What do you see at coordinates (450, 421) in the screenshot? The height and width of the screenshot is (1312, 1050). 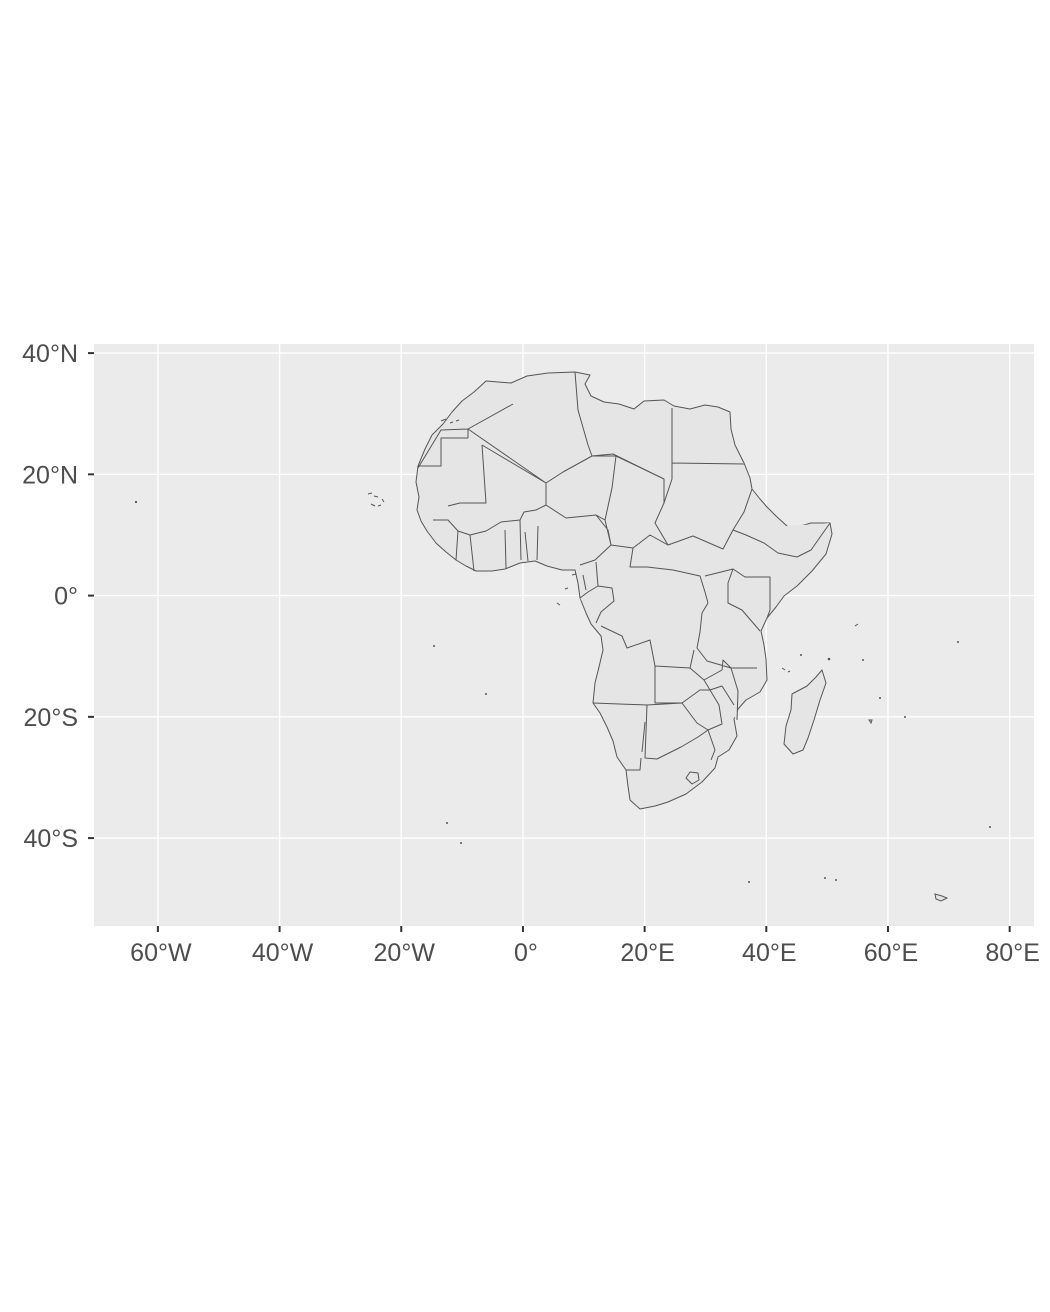 I see `canary-islands` at bounding box center [450, 421].